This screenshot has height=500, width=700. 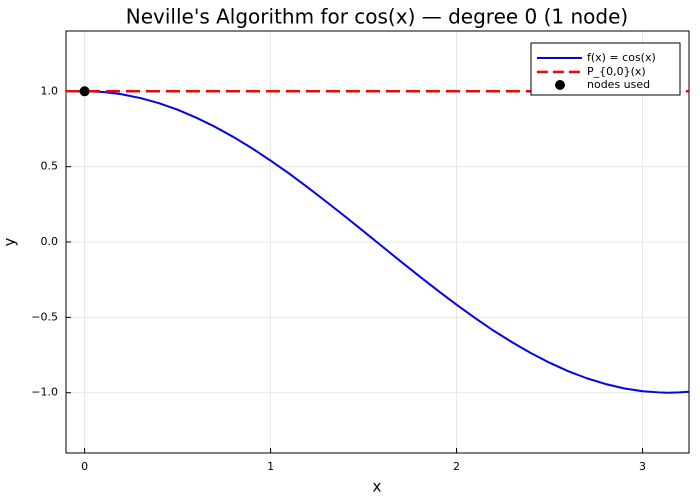 I want to click on y-axis-label: y, so click(x=10, y=241).